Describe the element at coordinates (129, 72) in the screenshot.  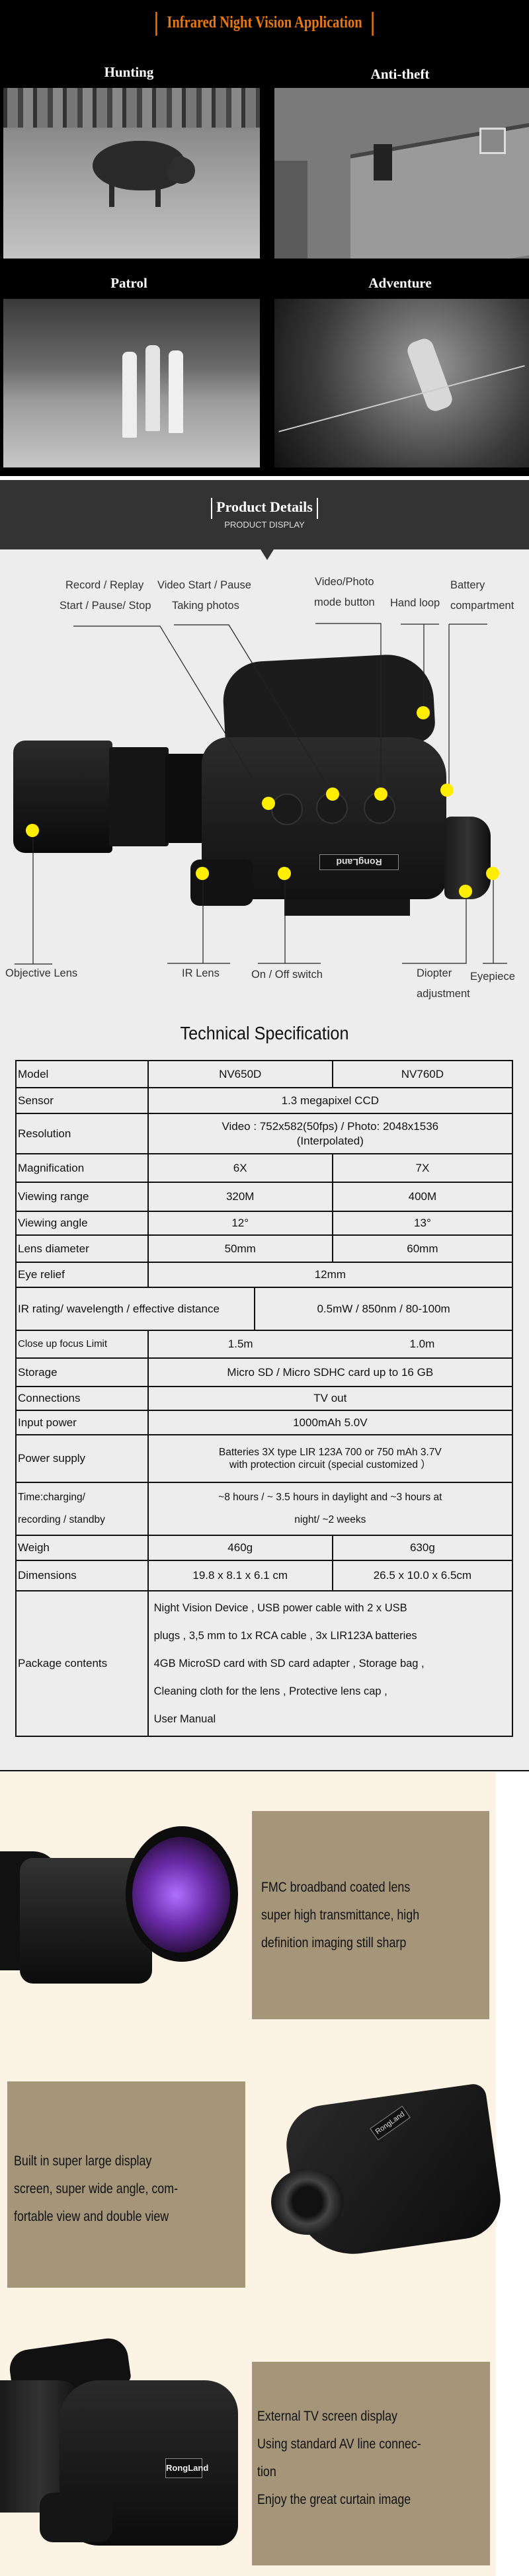
I see `scene-label-hunting: Hunting` at that location.